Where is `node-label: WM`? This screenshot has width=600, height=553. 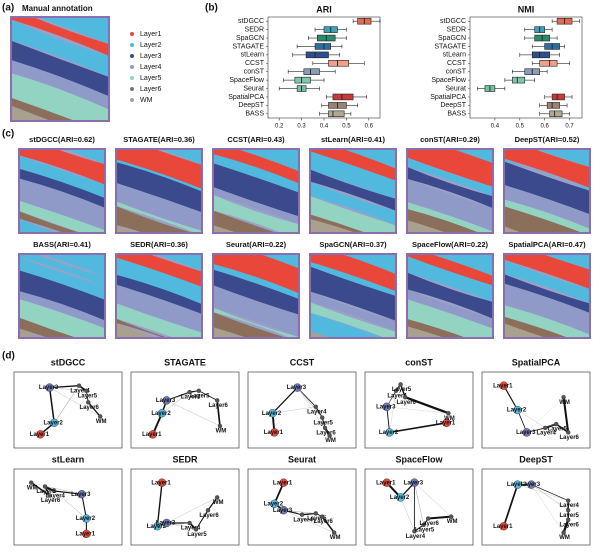
node-label: WM is located at coordinates (452, 522).